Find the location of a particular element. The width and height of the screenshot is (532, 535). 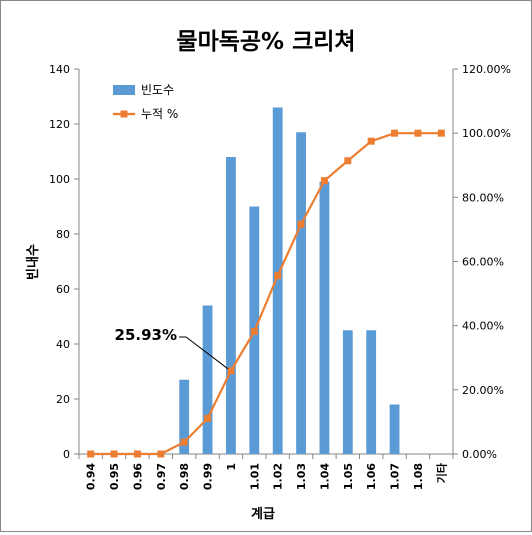

x-tick-label: 0.95 is located at coordinates (114, 476).